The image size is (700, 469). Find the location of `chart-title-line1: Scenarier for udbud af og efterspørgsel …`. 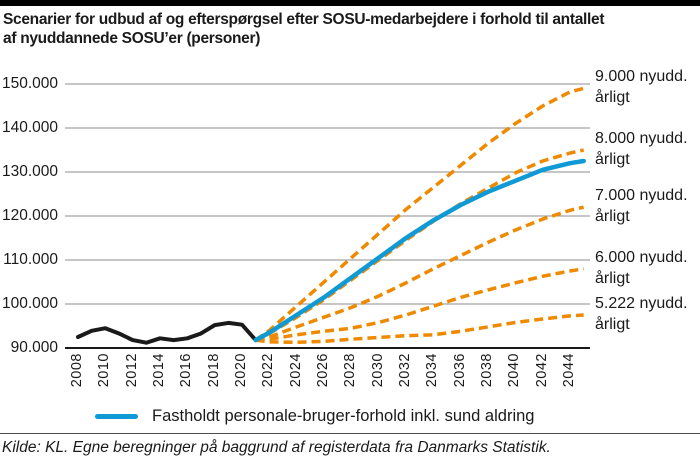

chart-title-line1: Scenarier for udbud af og efterspørgsel … is located at coordinates (304, 19).